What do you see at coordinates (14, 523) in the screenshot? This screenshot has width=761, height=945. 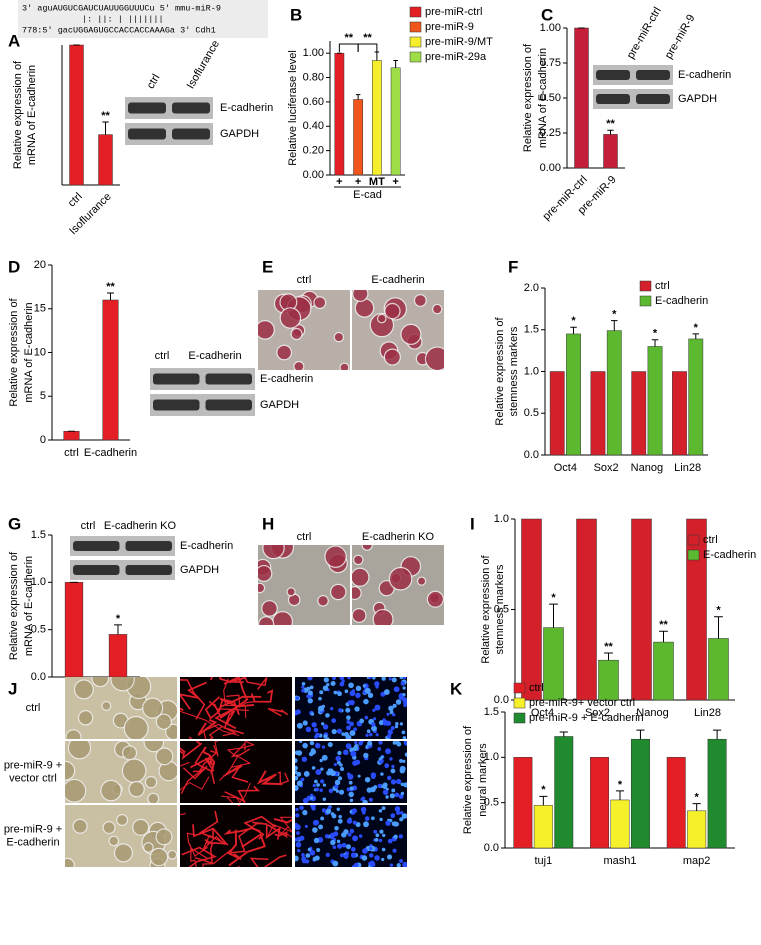 I see `panel-letter: G` at bounding box center [14, 523].